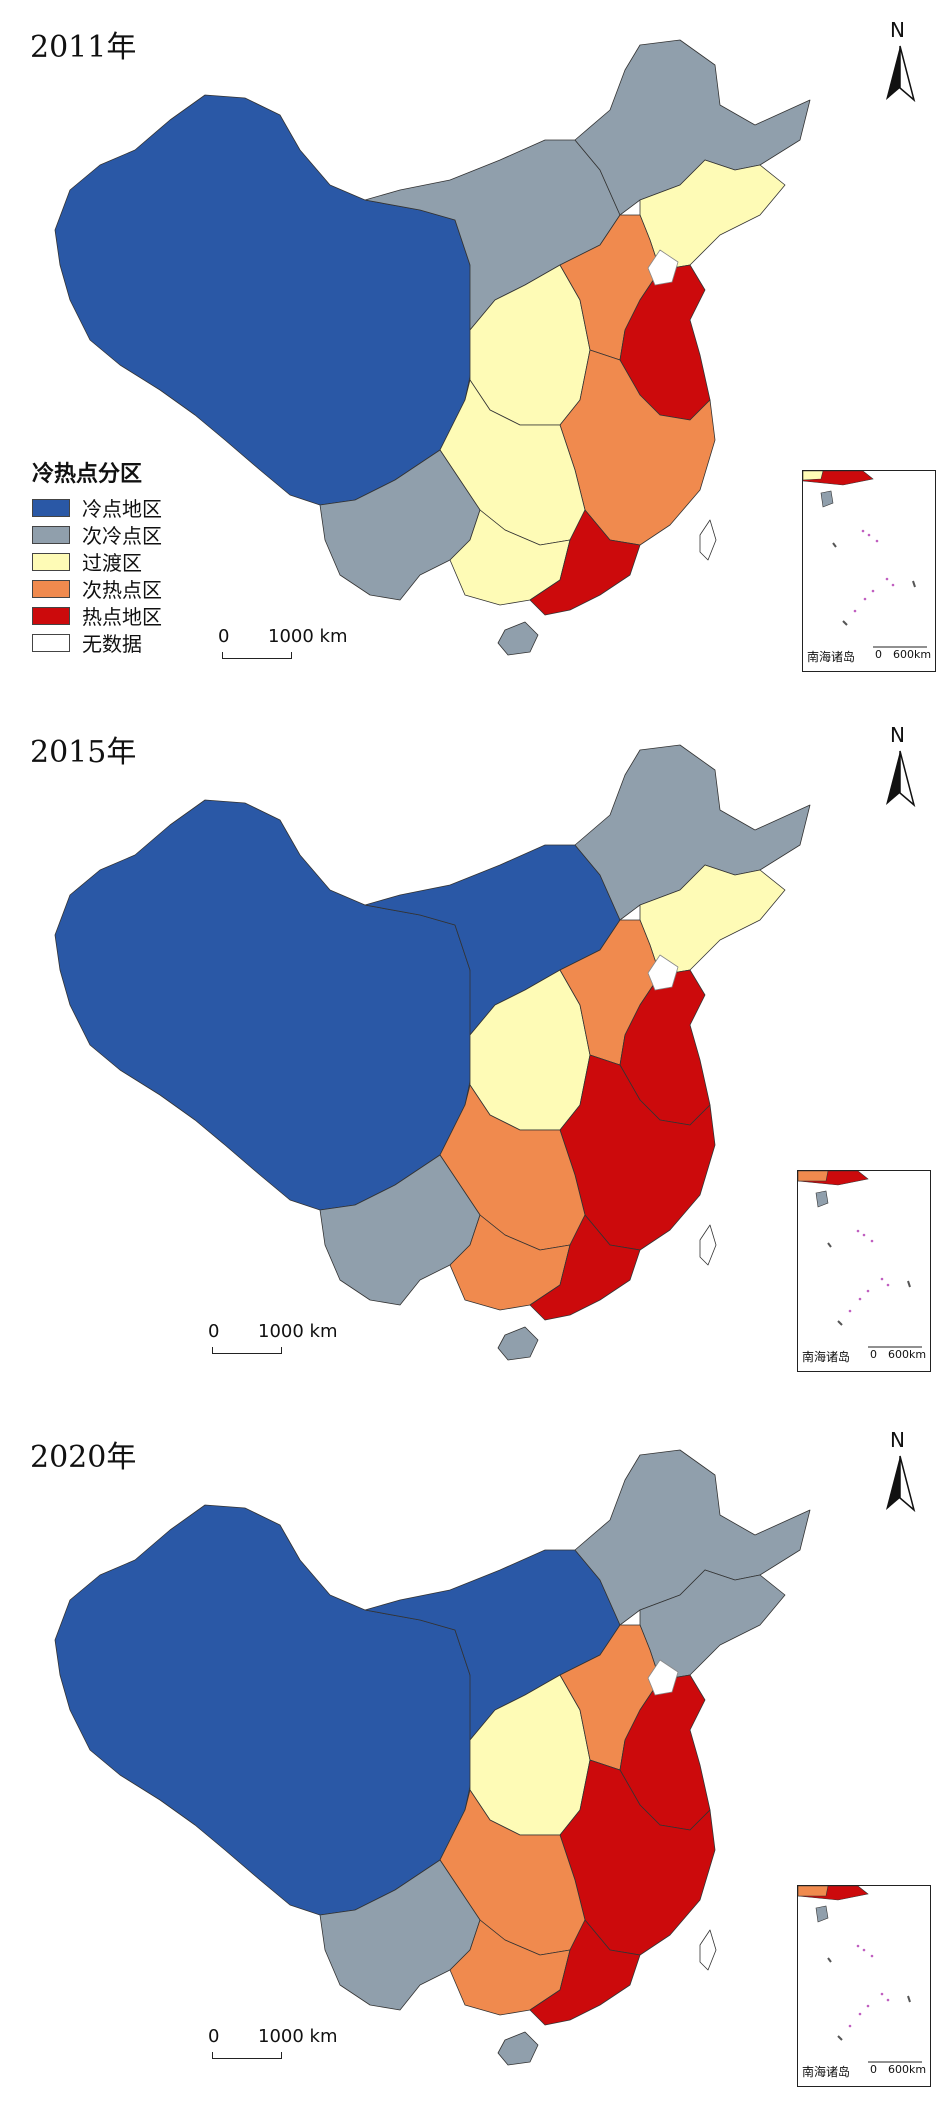 Image resolution: width=945 pixels, height=2120 pixels. I want to click on year-title: 2015年, so click(83, 752).